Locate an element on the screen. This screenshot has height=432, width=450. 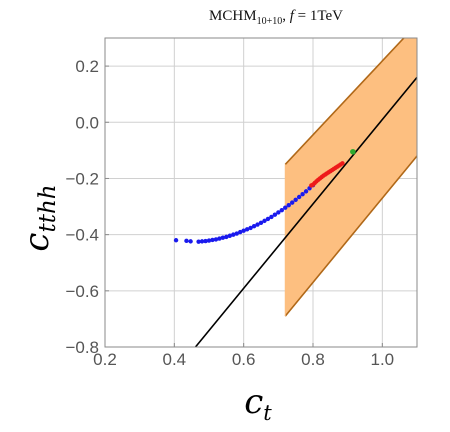
band-upper-edge is located at coordinates (344, 101).